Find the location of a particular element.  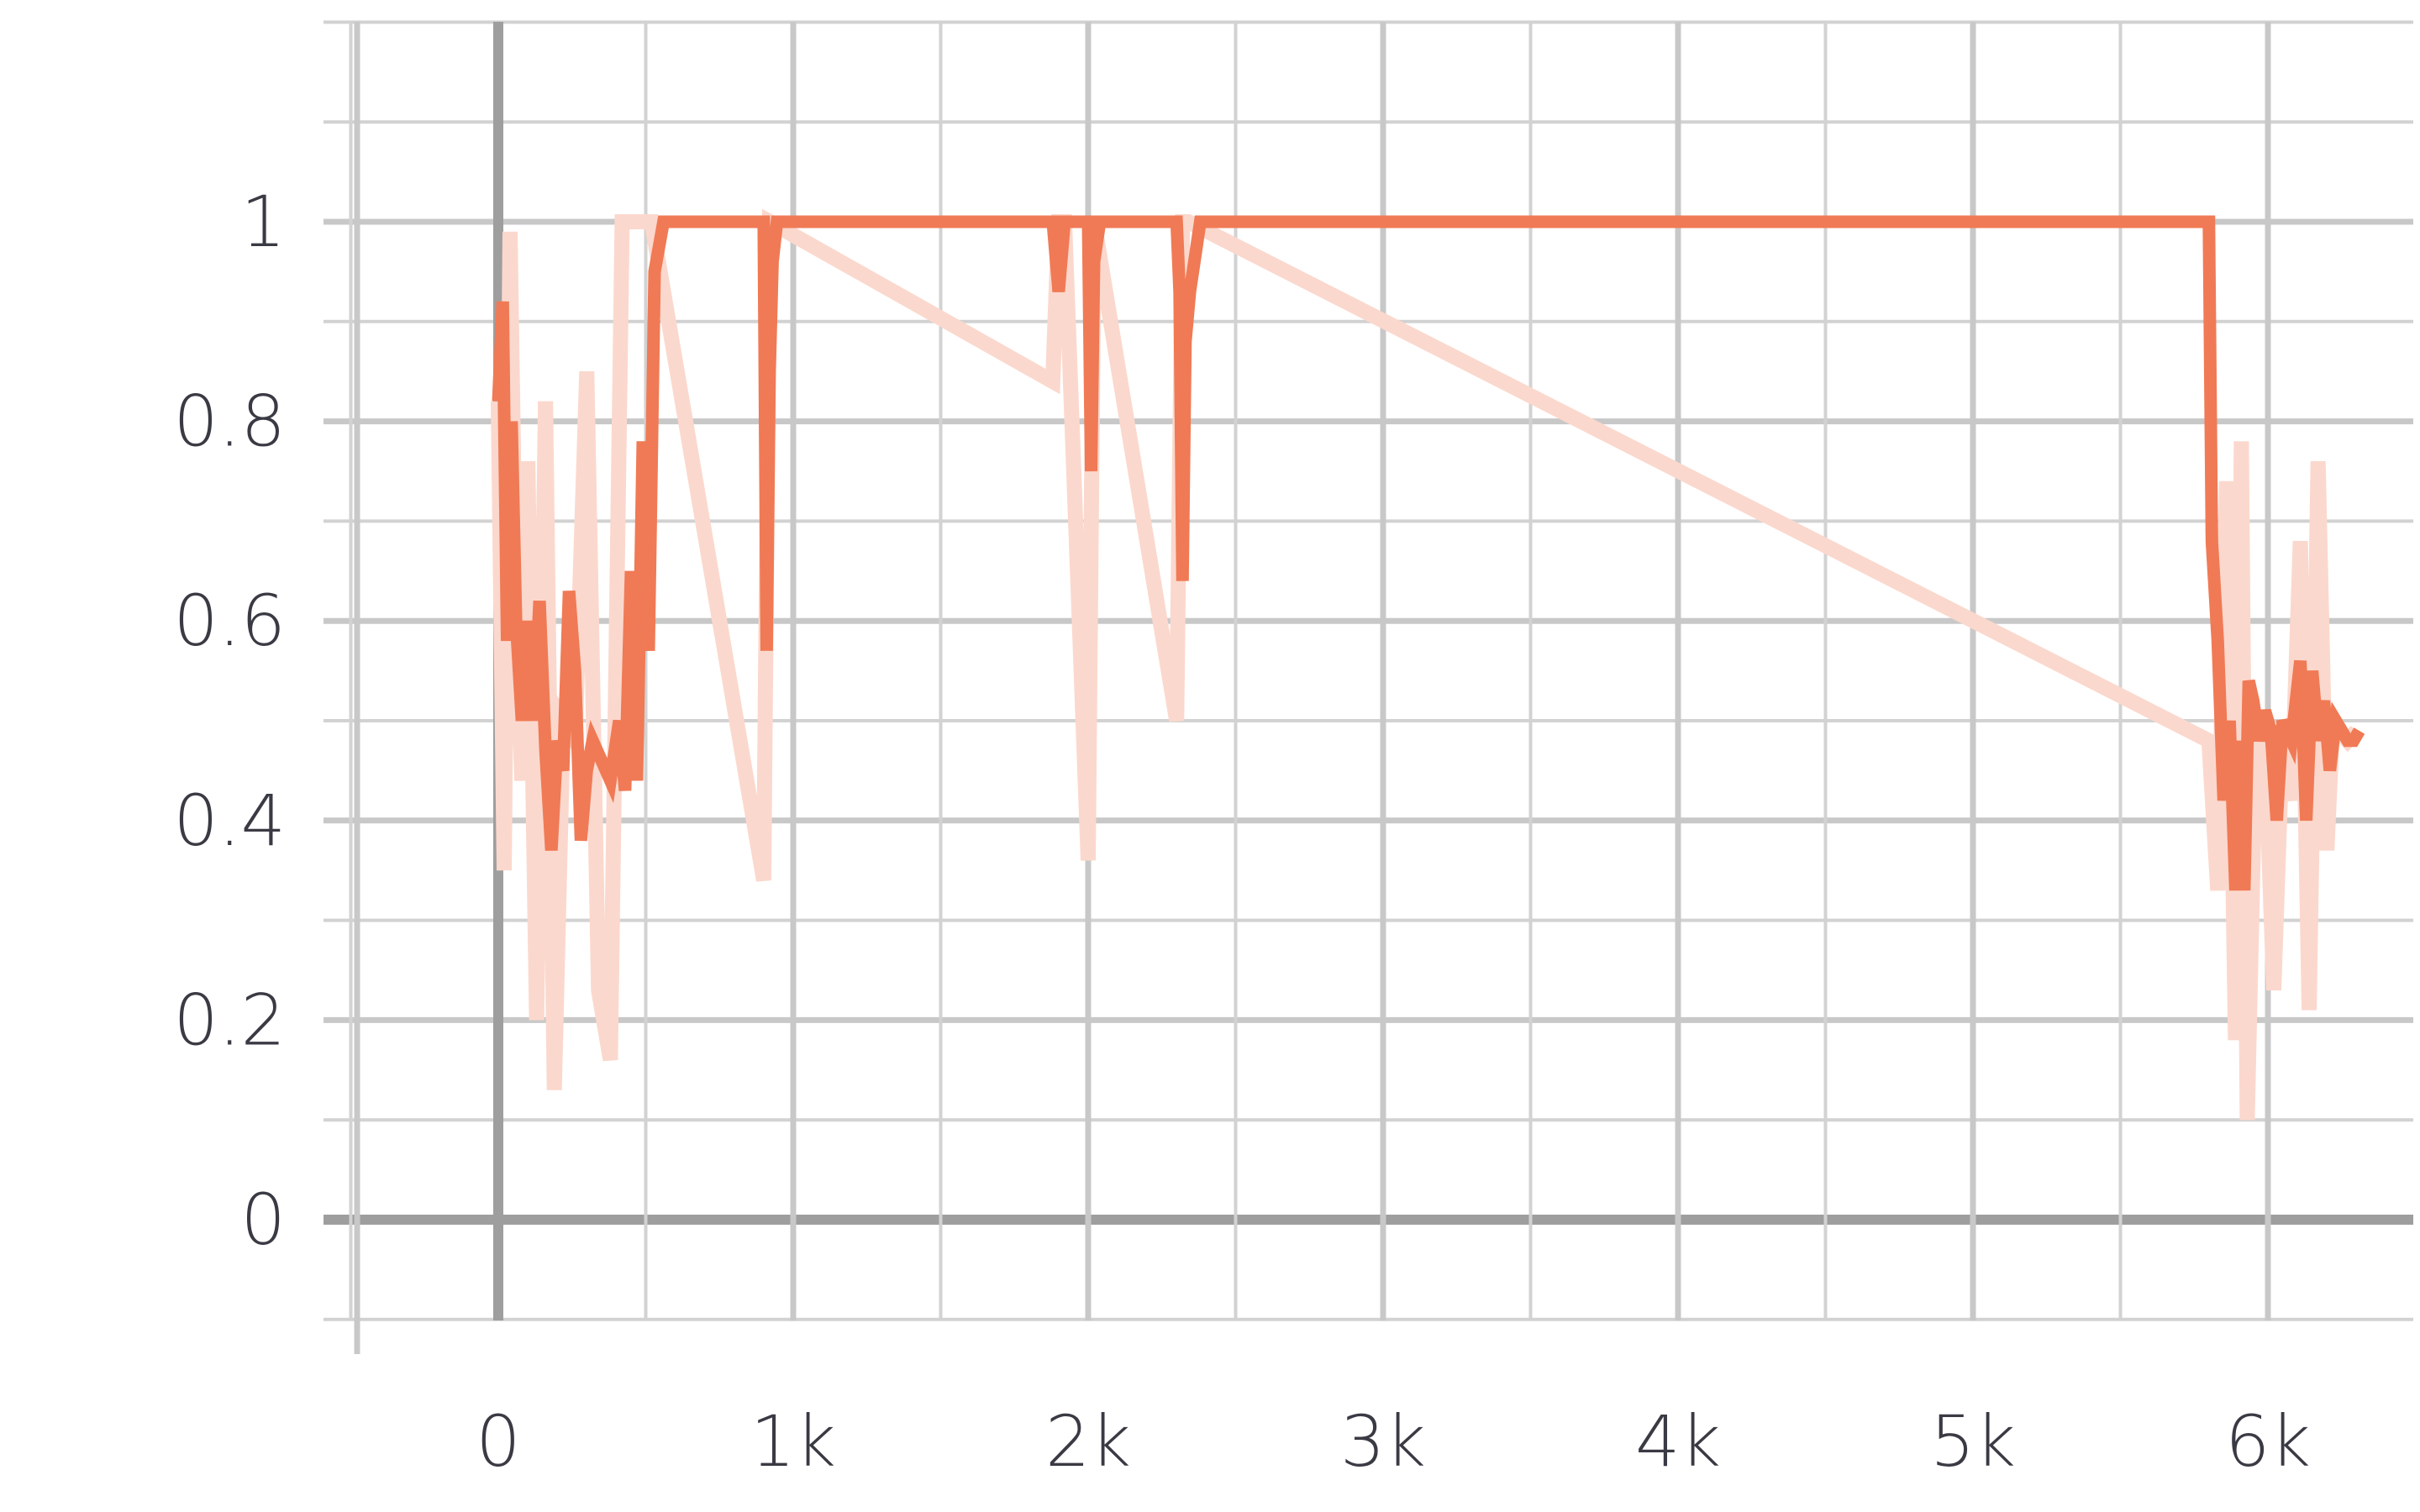

y-tick-label: 0.8 is located at coordinates (229, 422).